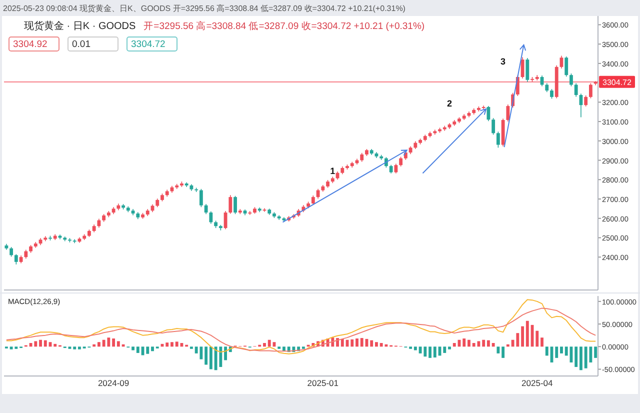 Image resolution: width=640 pixels, height=413 pixels. I want to click on annotation: 3, so click(503, 61).